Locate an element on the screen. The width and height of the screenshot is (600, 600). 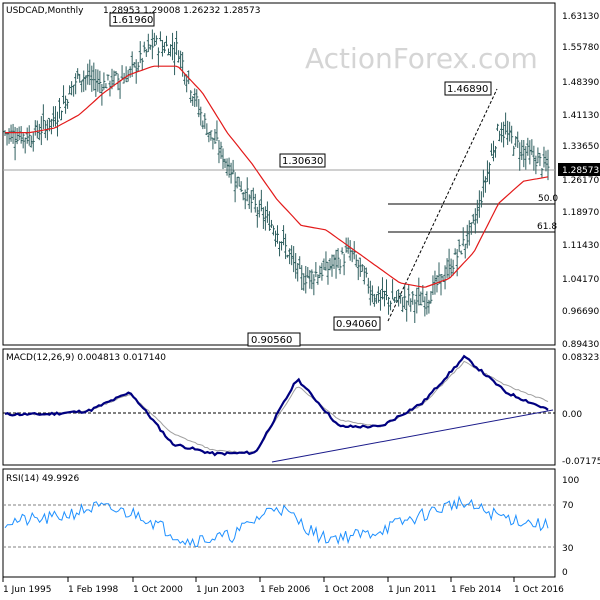
svg-text: 1.55780 is located at coordinates (580, 48).